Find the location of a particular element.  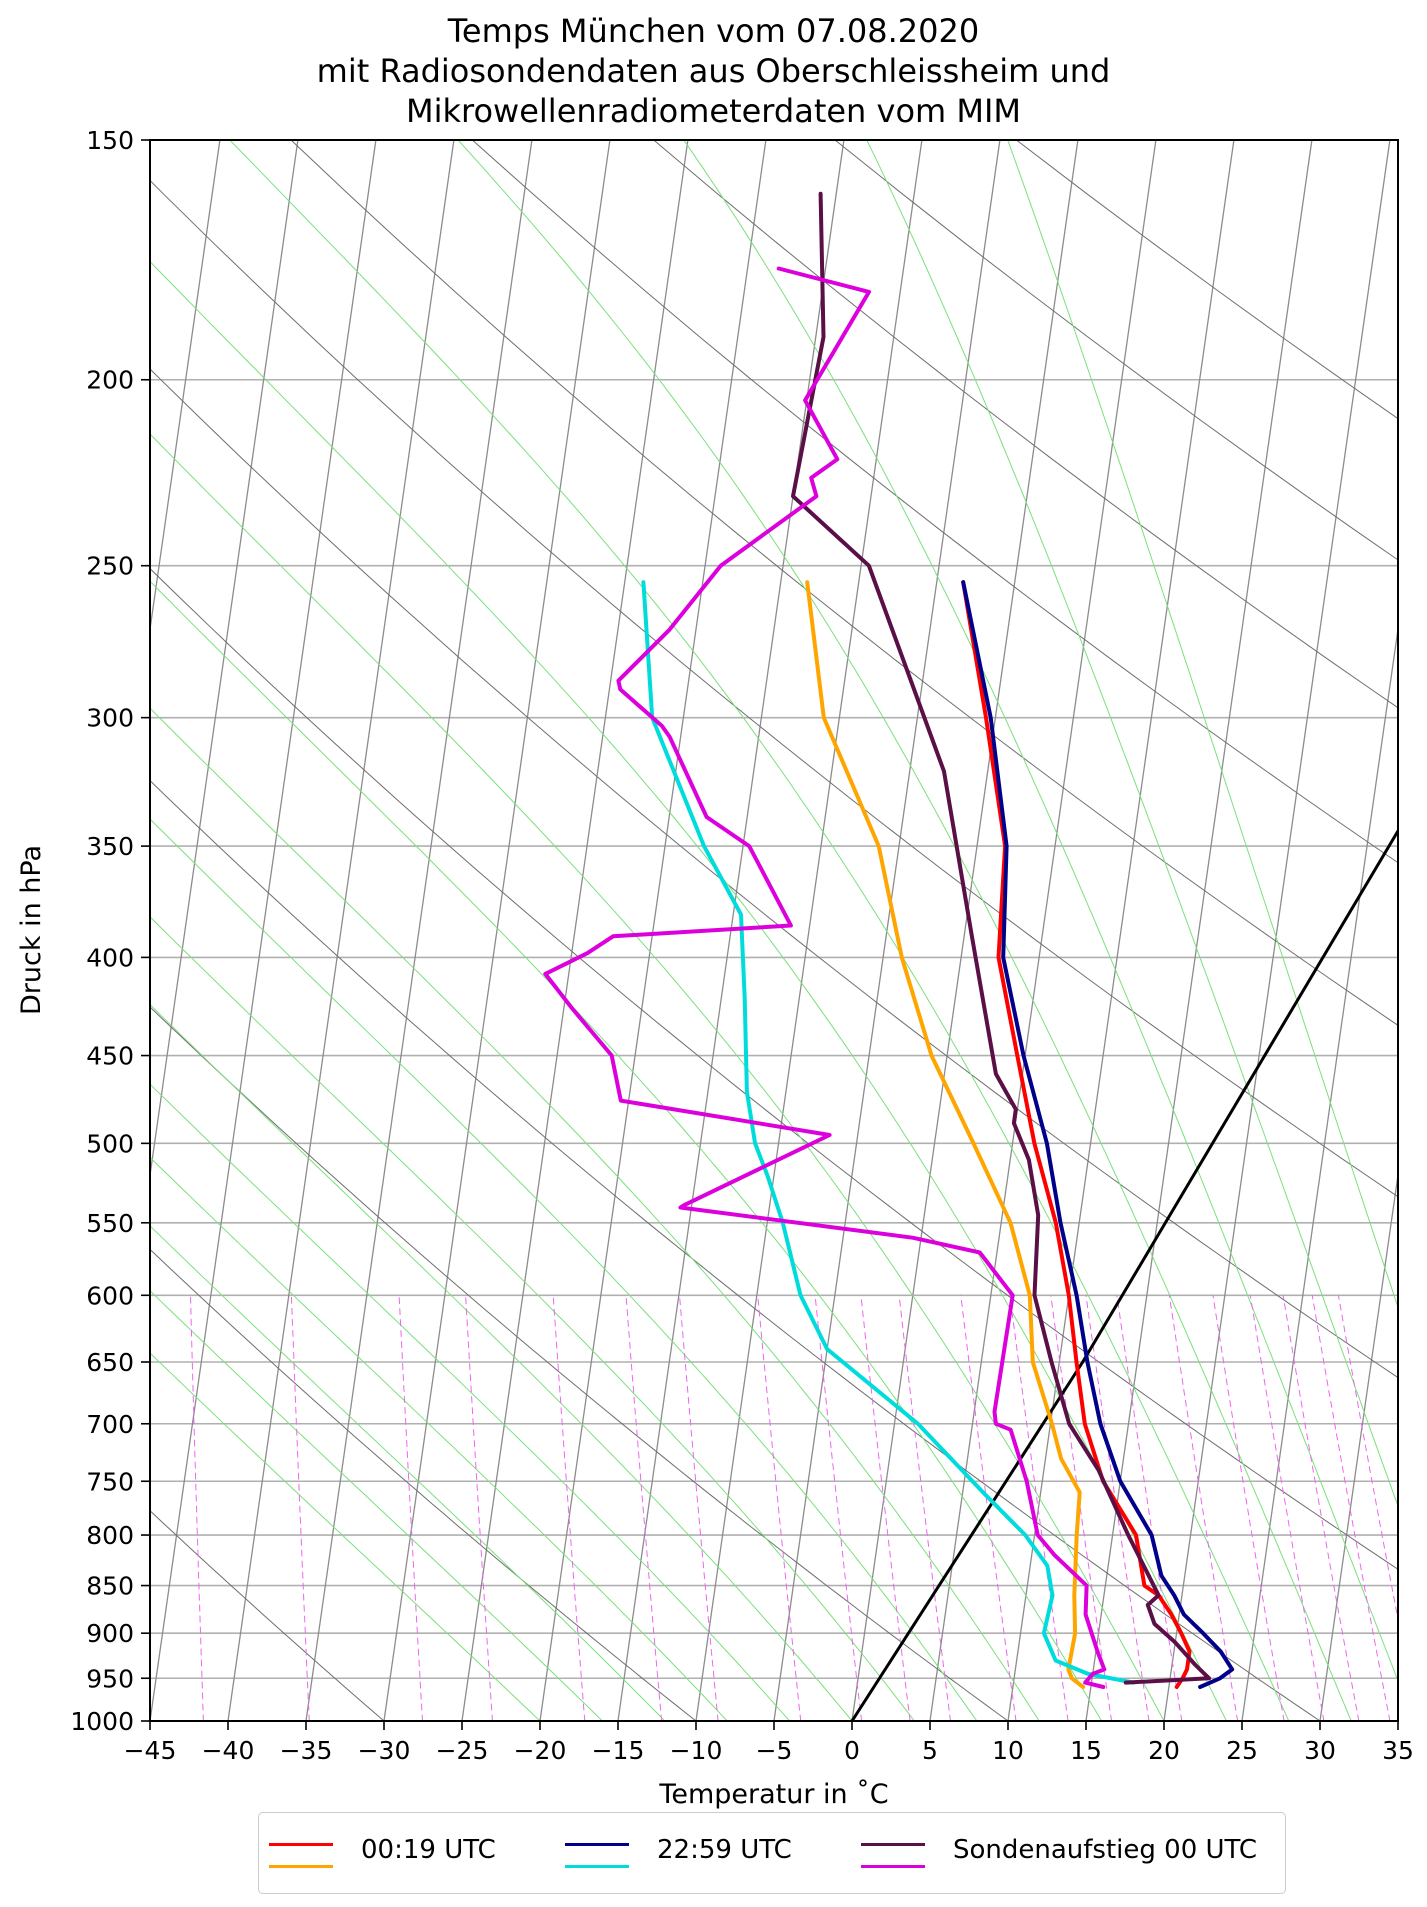

y-tick-label: 1000 is located at coordinates (102, 1721).